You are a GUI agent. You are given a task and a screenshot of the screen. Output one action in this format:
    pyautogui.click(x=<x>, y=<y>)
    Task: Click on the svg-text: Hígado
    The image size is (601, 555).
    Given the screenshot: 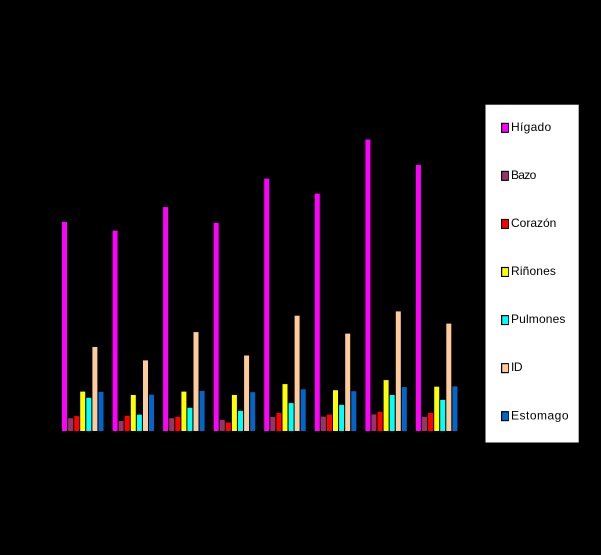 What is the action you would take?
    pyautogui.click(x=531, y=127)
    